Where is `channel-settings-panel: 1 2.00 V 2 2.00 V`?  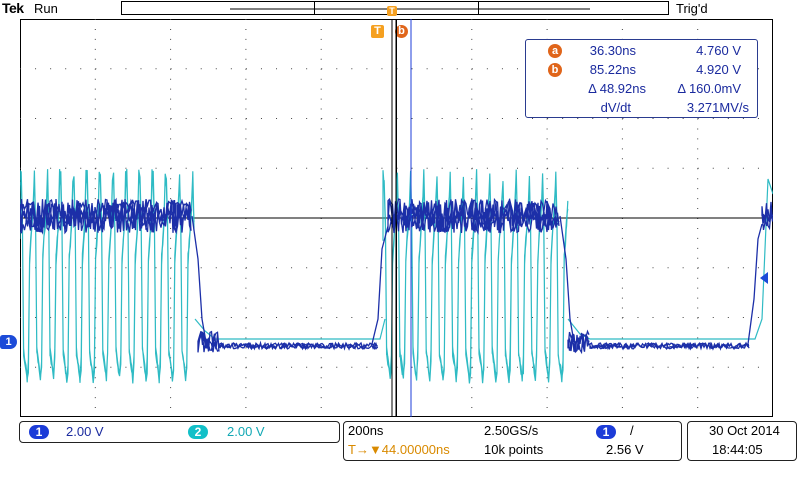
channel-settings-panel: 1 2.00 V 2 2.00 V is located at coordinates (179, 432).